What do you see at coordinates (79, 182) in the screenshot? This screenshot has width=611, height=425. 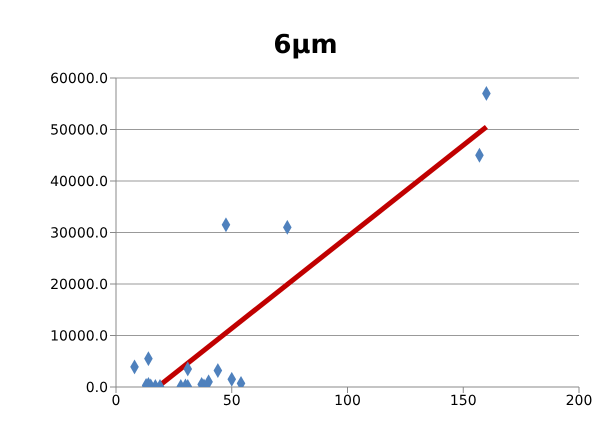 I see `y-tick-label: 40000.0` at bounding box center [79, 182].